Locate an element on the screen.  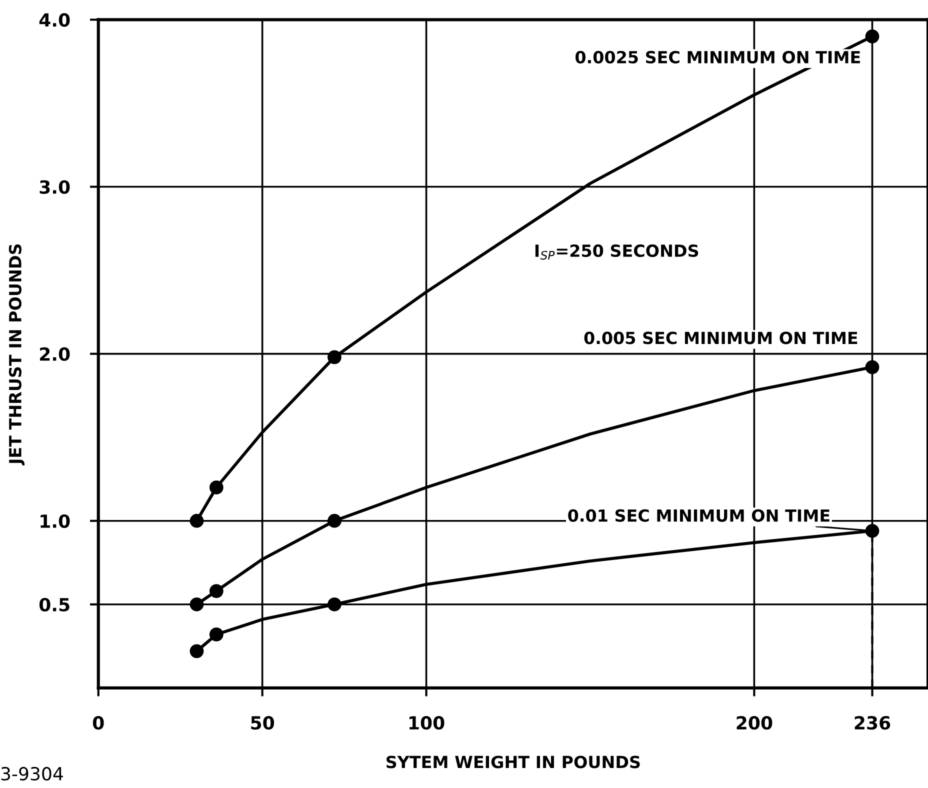
series-label: 0.0025 SEC MINIMUM ON TIME is located at coordinates (718, 57).